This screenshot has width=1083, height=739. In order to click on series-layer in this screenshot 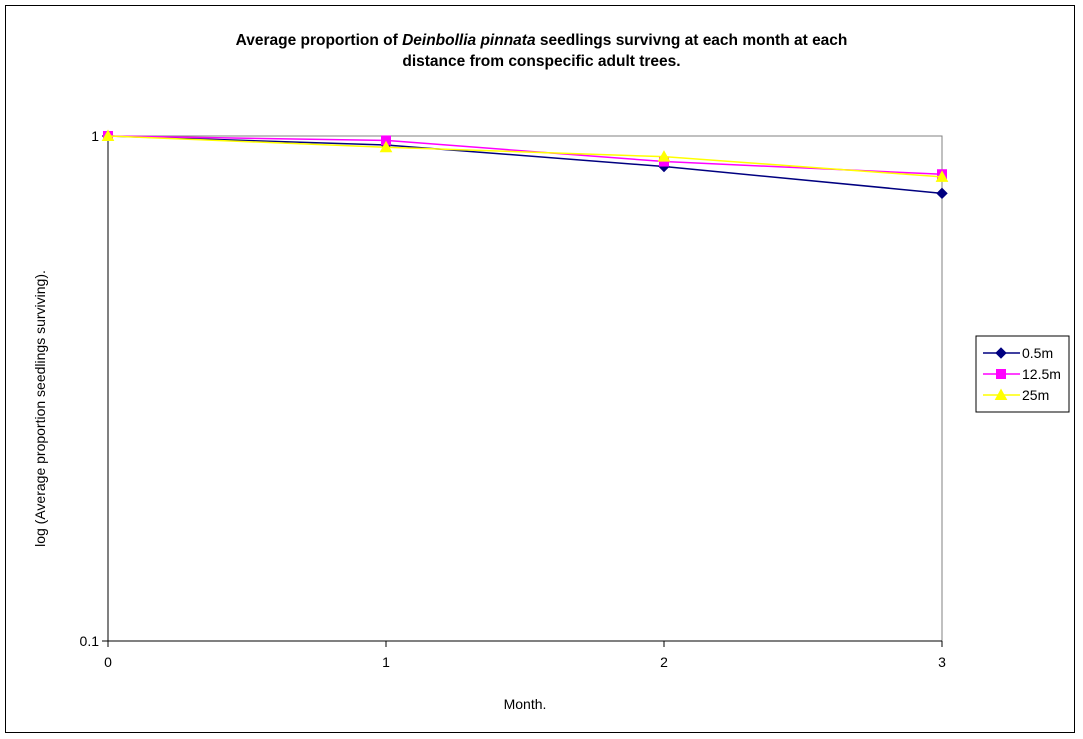, I will do `click(525, 164)`.